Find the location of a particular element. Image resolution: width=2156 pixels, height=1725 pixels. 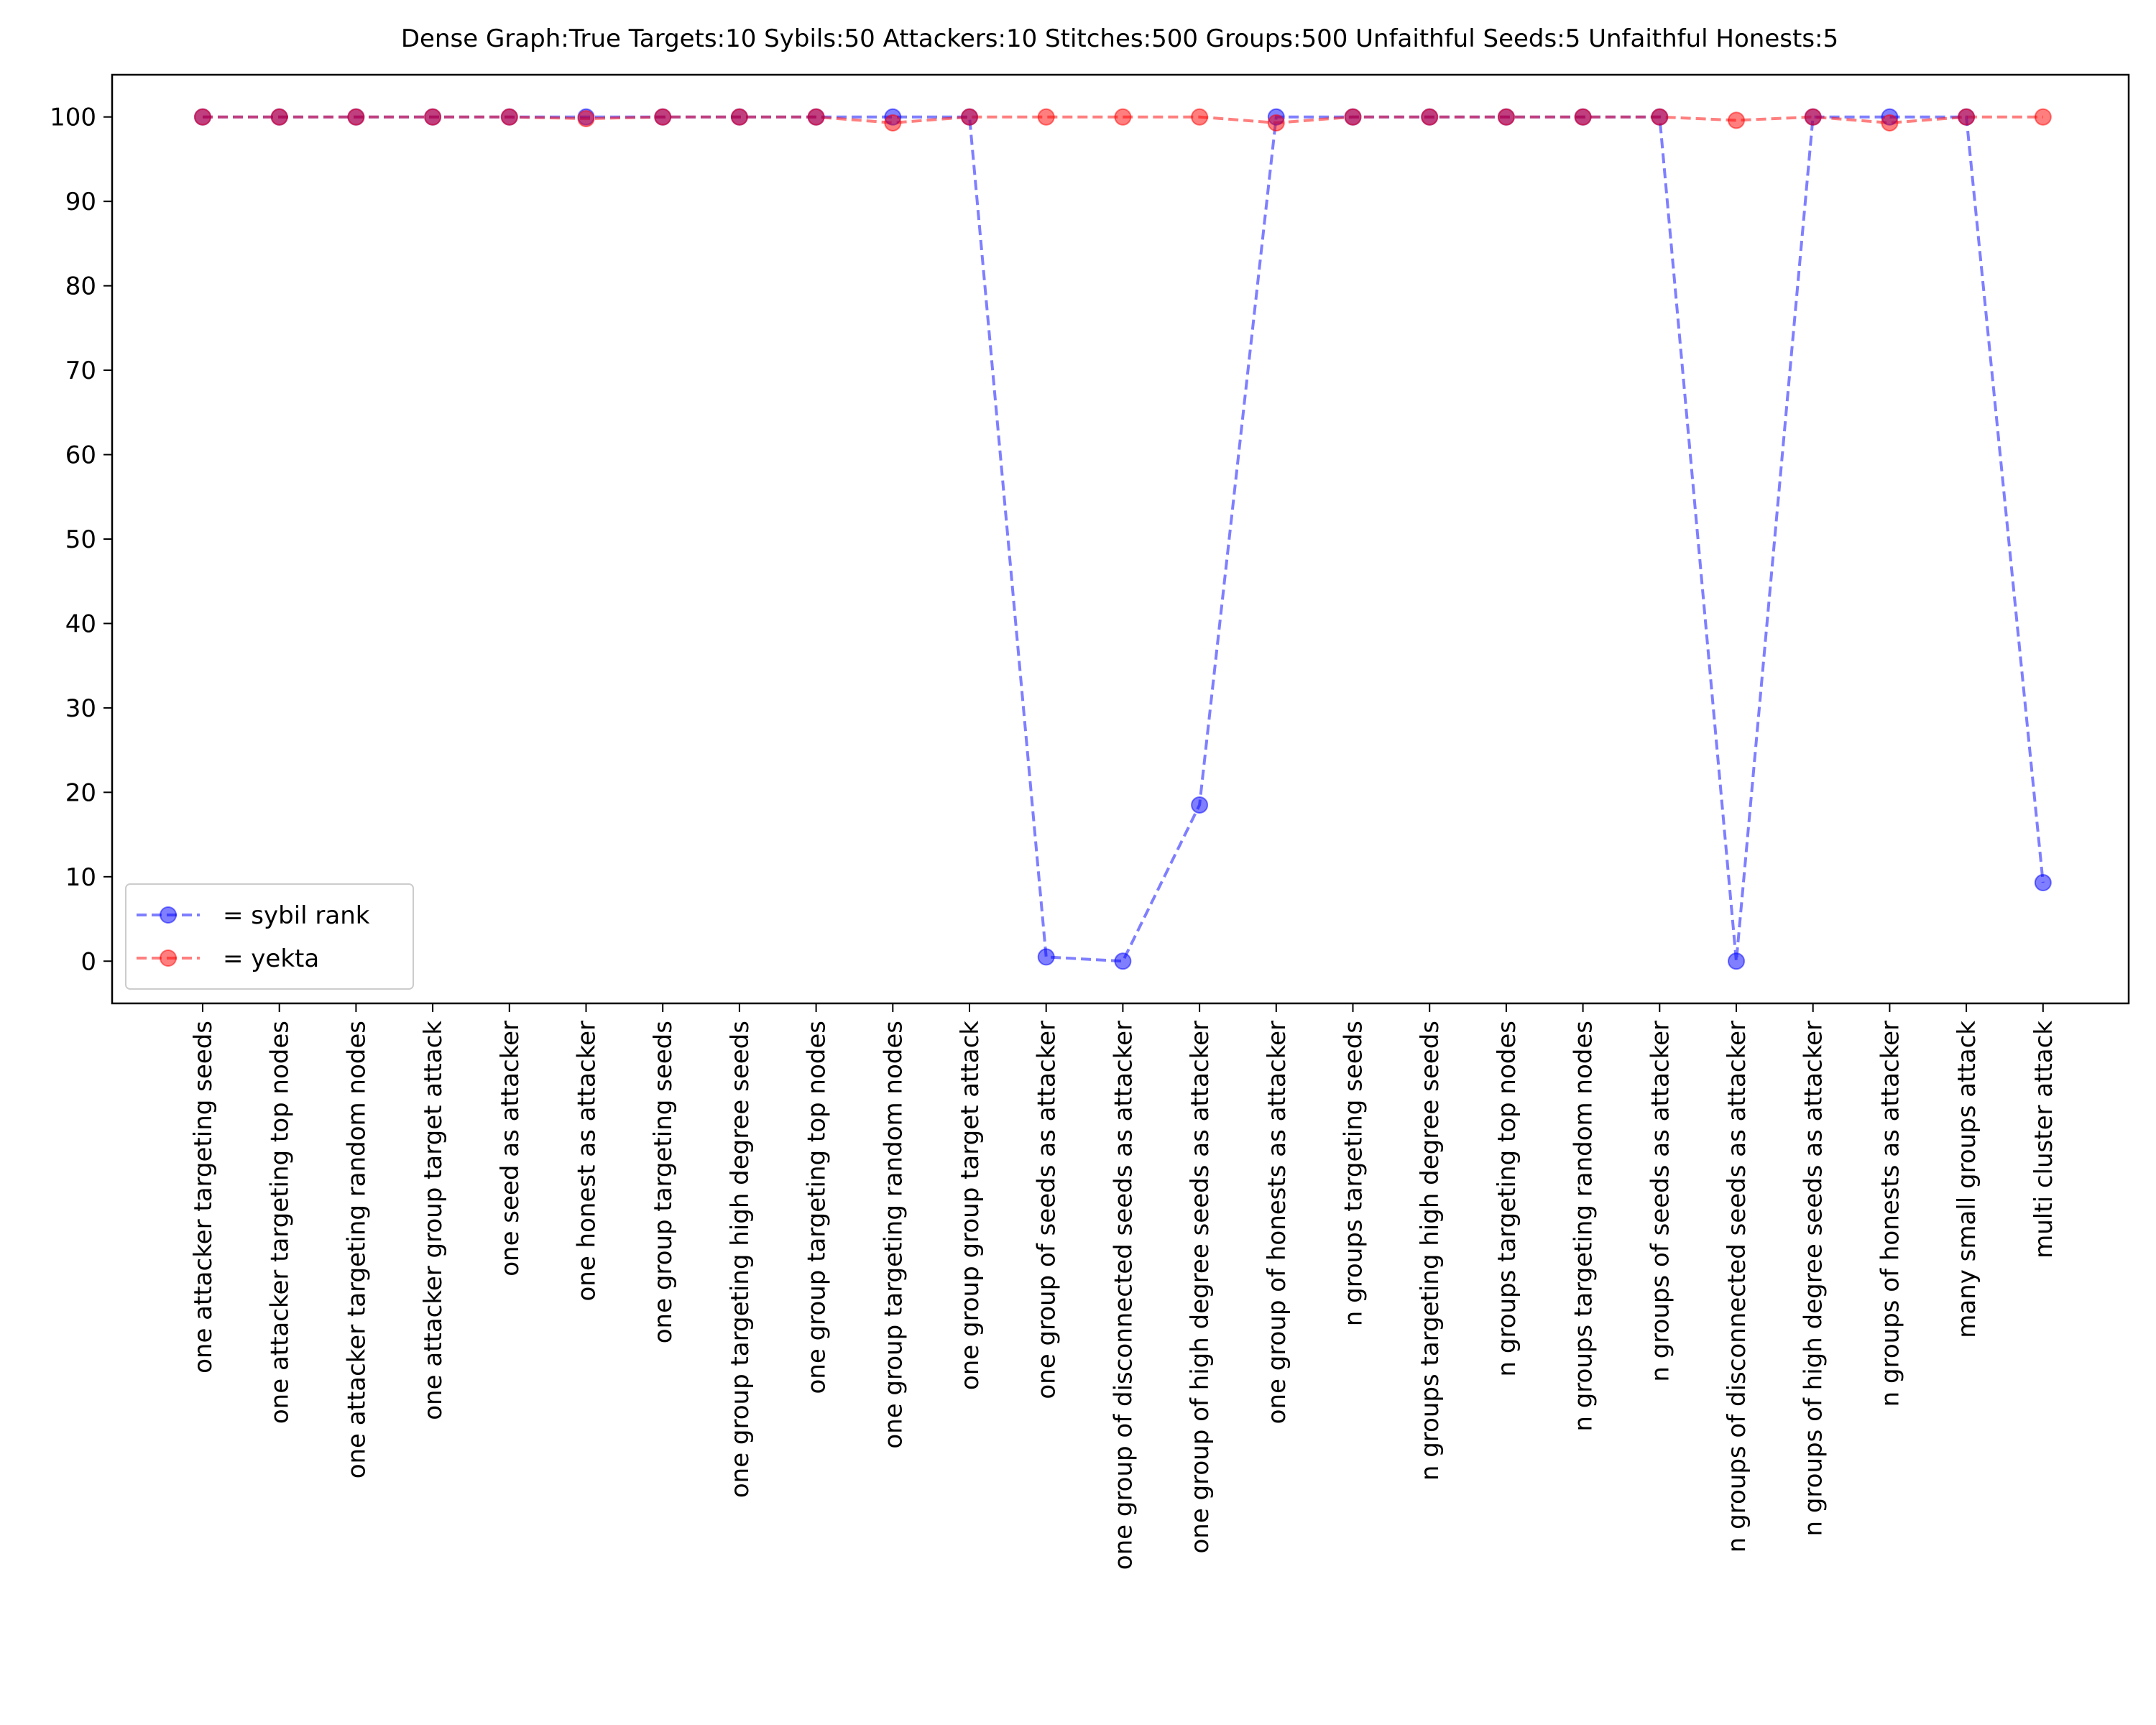

y-tick-label: 30 is located at coordinates (80, 708).